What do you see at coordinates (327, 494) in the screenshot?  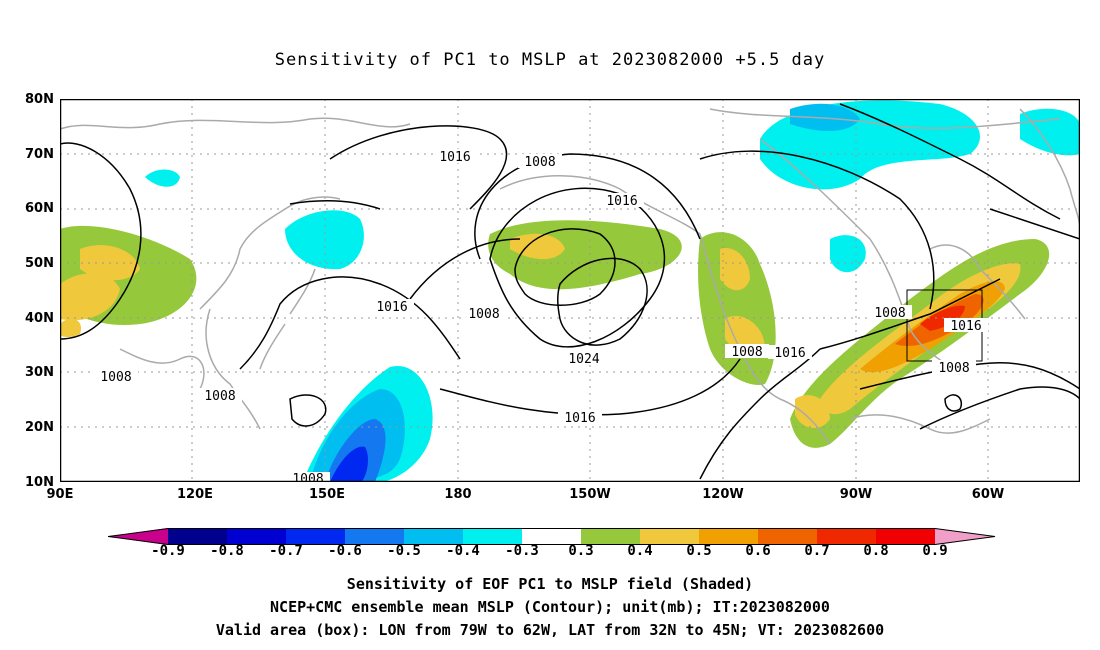 I see `lon-label-150e: 150E` at bounding box center [327, 494].